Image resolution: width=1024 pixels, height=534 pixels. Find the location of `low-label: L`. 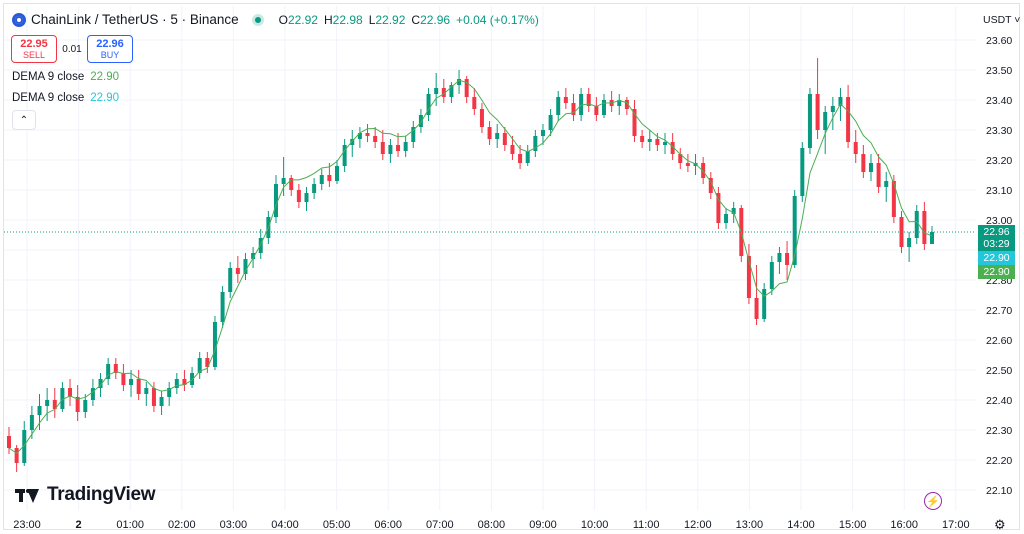

low-label: L is located at coordinates (372, 19).